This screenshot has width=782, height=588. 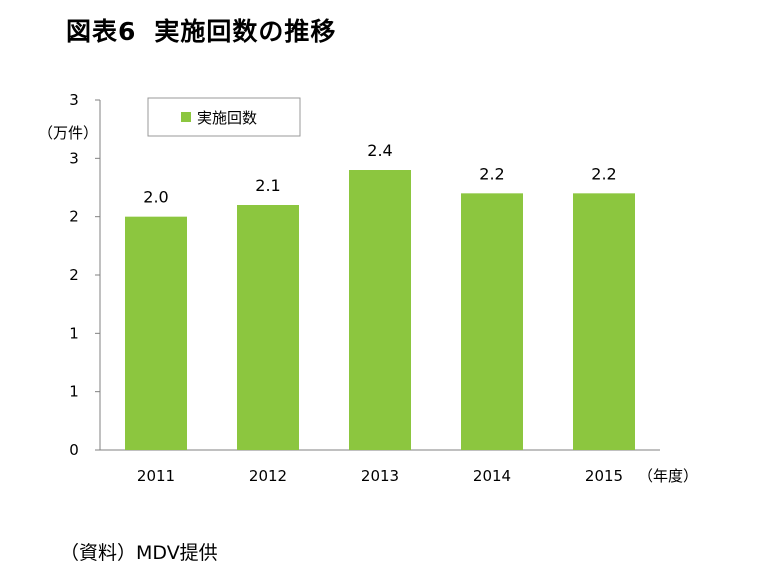 What do you see at coordinates (139, 553) in the screenshot?
I see `source-note: （資料）MDV提供` at bounding box center [139, 553].